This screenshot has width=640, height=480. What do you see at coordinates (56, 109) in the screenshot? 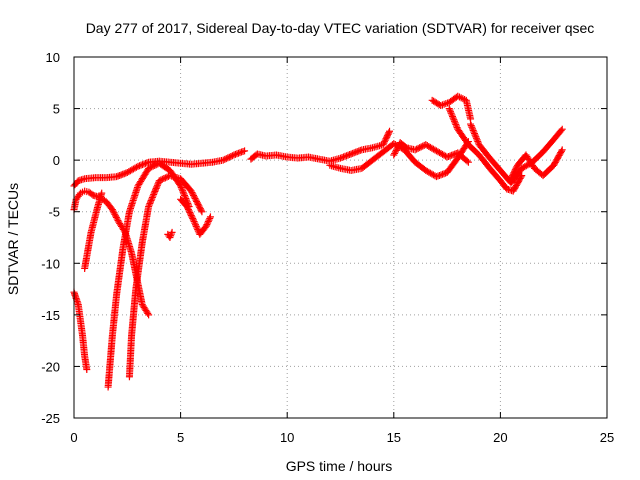
I see `y-tick-label: 5` at bounding box center [56, 109].